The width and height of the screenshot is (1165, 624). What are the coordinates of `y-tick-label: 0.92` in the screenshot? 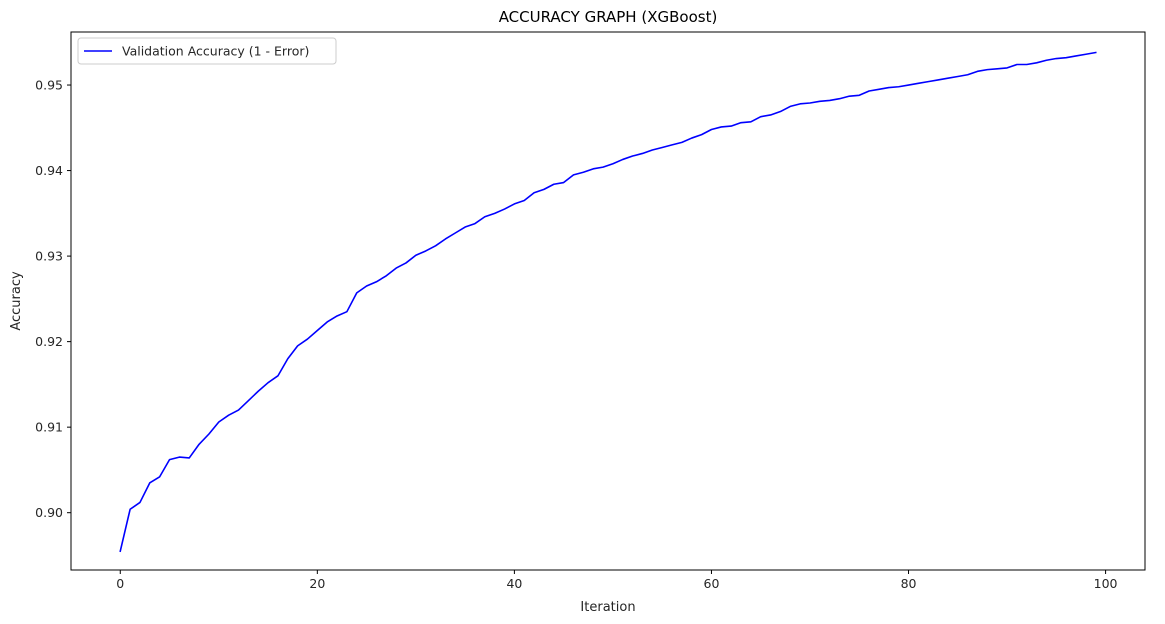 It's located at (49, 341).